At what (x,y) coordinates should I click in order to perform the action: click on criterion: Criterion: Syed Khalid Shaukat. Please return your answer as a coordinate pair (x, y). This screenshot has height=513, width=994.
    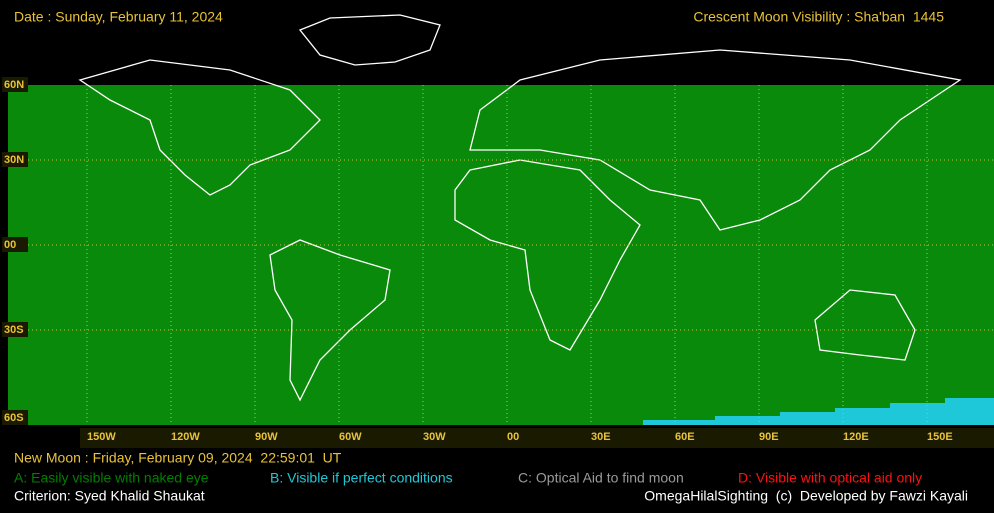
    Looking at the image, I should click on (109, 496).